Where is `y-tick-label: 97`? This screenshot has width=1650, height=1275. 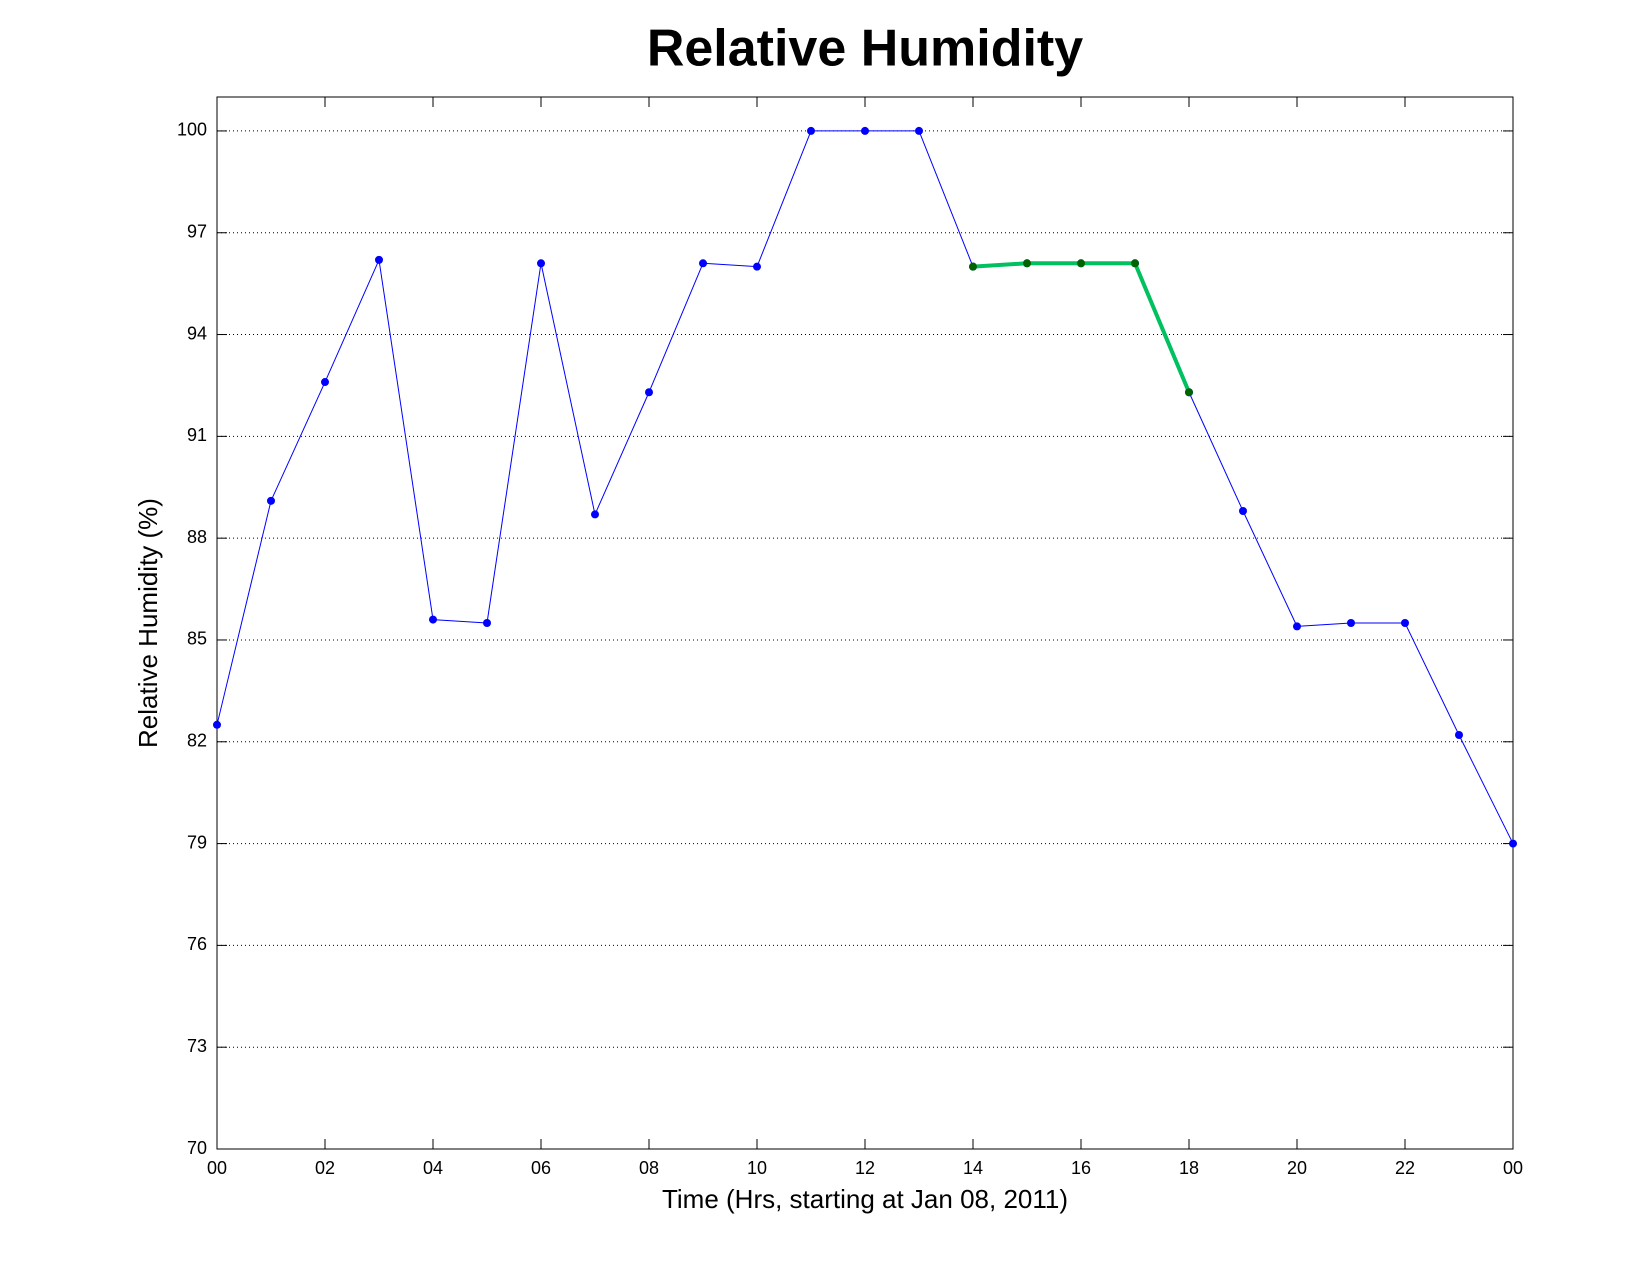
y-tick-label: 97 is located at coordinates (197, 231).